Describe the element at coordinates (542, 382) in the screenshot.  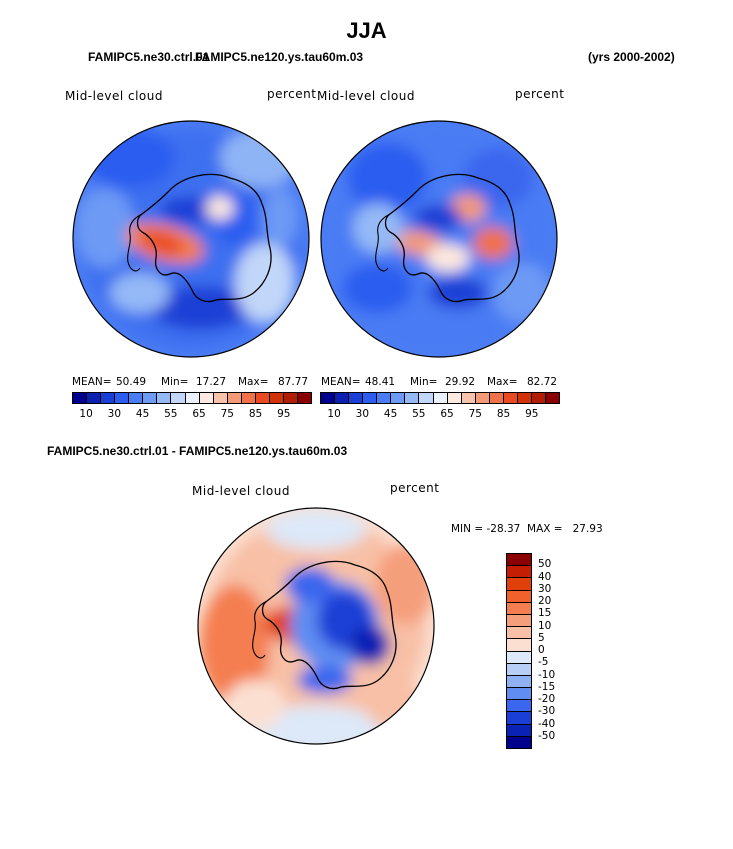
I see `panel2-max-value: 82.72` at that location.